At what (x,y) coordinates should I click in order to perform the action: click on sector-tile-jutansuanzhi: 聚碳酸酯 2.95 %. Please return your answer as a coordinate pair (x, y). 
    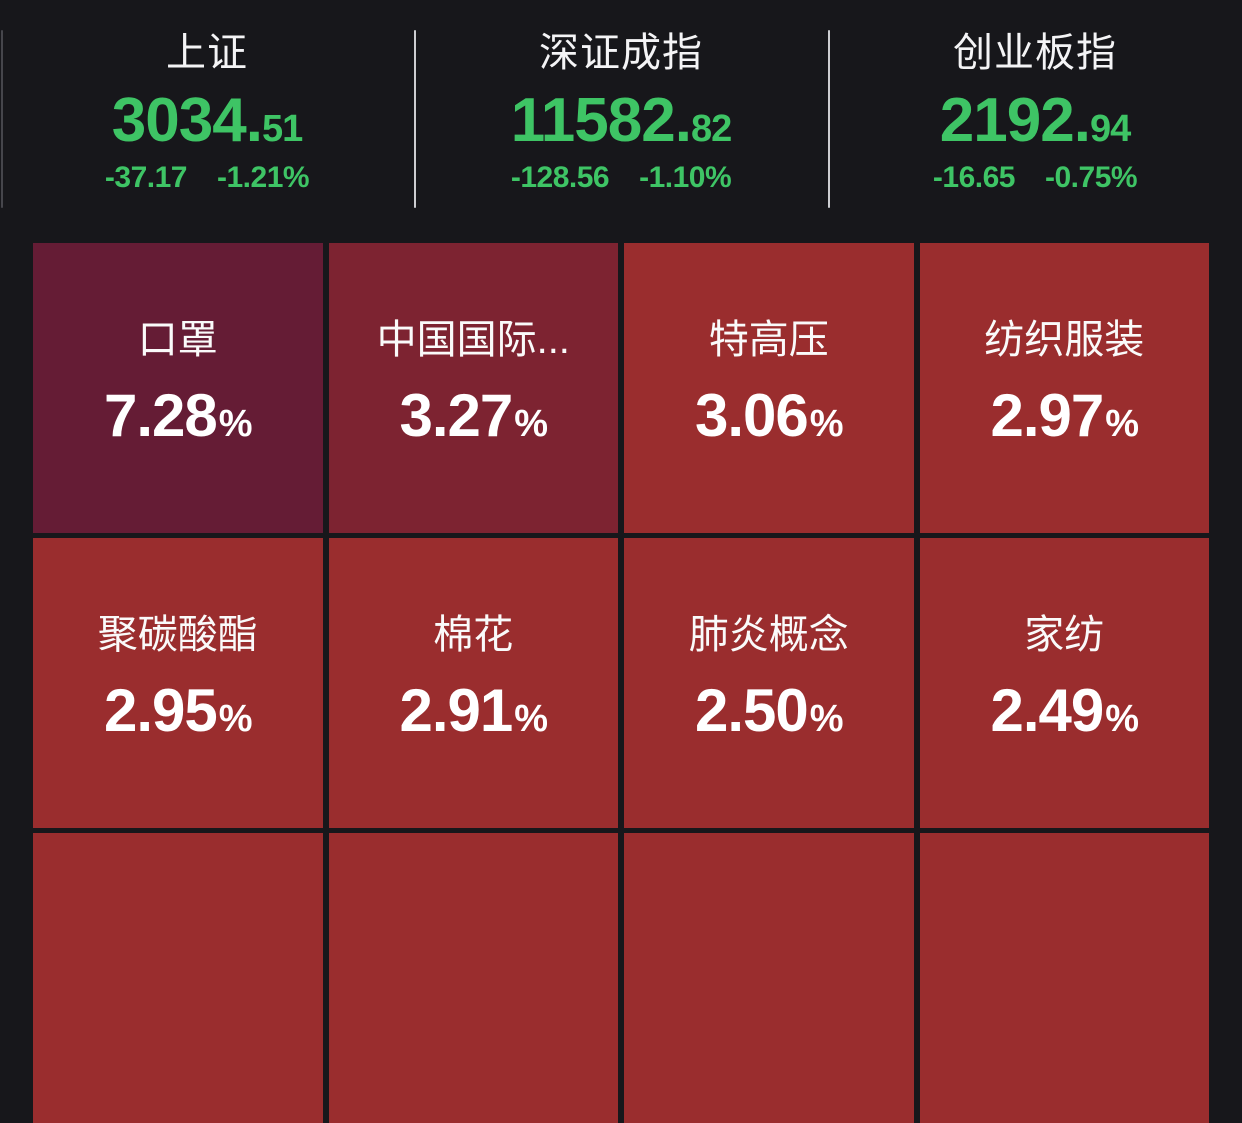
    Looking at the image, I should click on (178, 683).